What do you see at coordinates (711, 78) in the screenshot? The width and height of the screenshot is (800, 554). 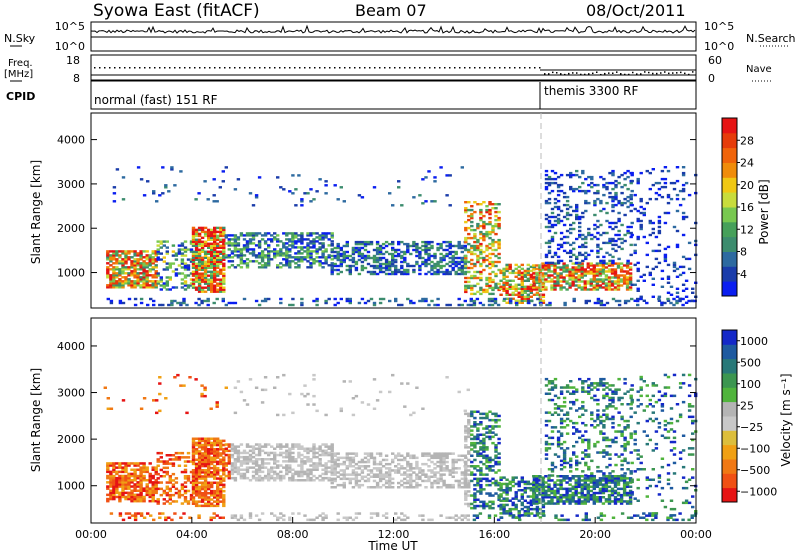 I see `nave-tick-min: 0` at bounding box center [711, 78].